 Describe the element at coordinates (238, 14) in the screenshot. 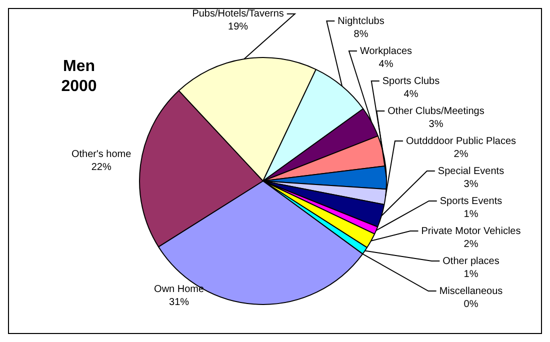

I see `slice-label: Pubs/Hotels/Taverns` at that location.